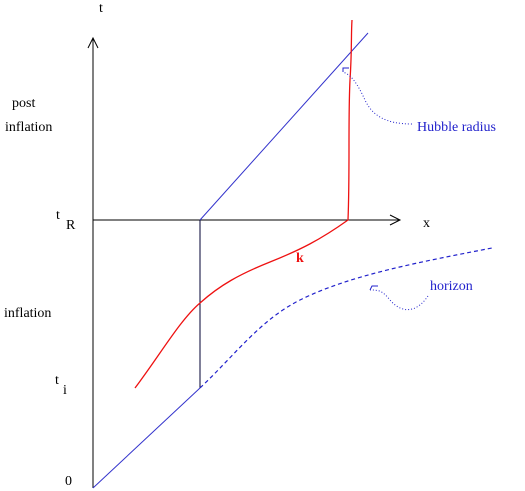  What do you see at coordinates (399, 300) in the screenshot?
I see `horizon-pointer` at bounding box center [399, 300].